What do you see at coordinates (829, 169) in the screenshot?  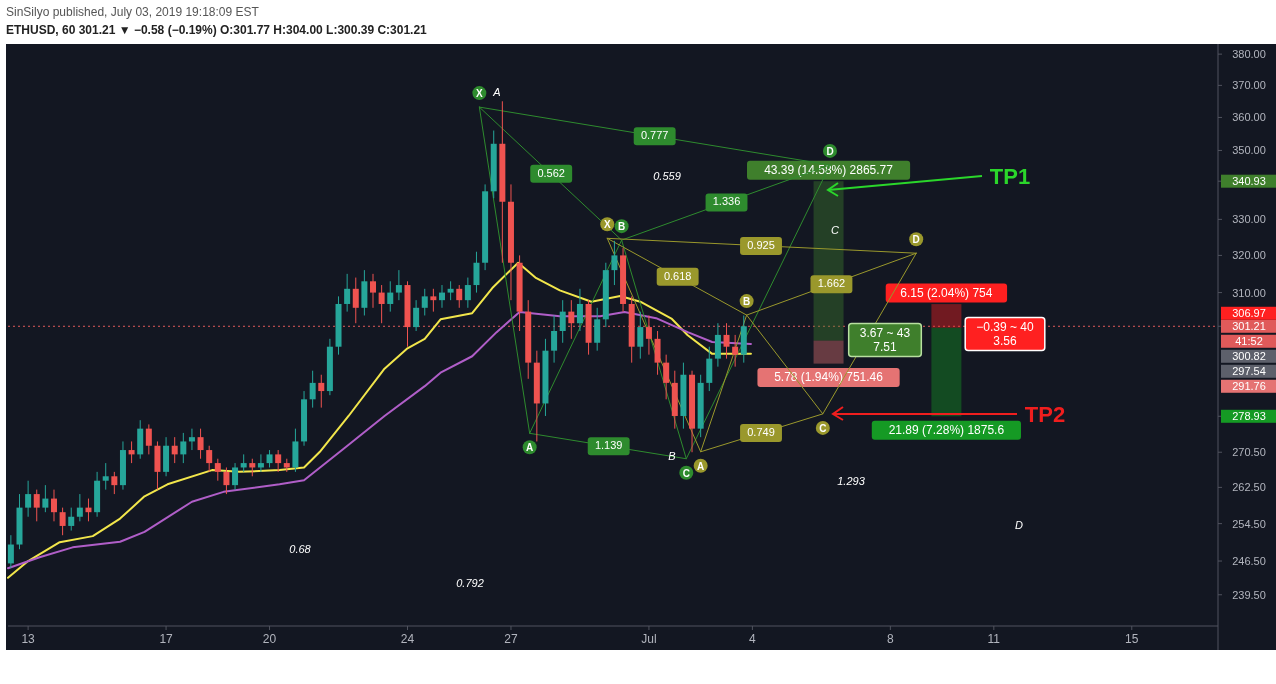 I see `data-label: 43.39 (14.58%) 2865.77` at bounding box center [829, 169].